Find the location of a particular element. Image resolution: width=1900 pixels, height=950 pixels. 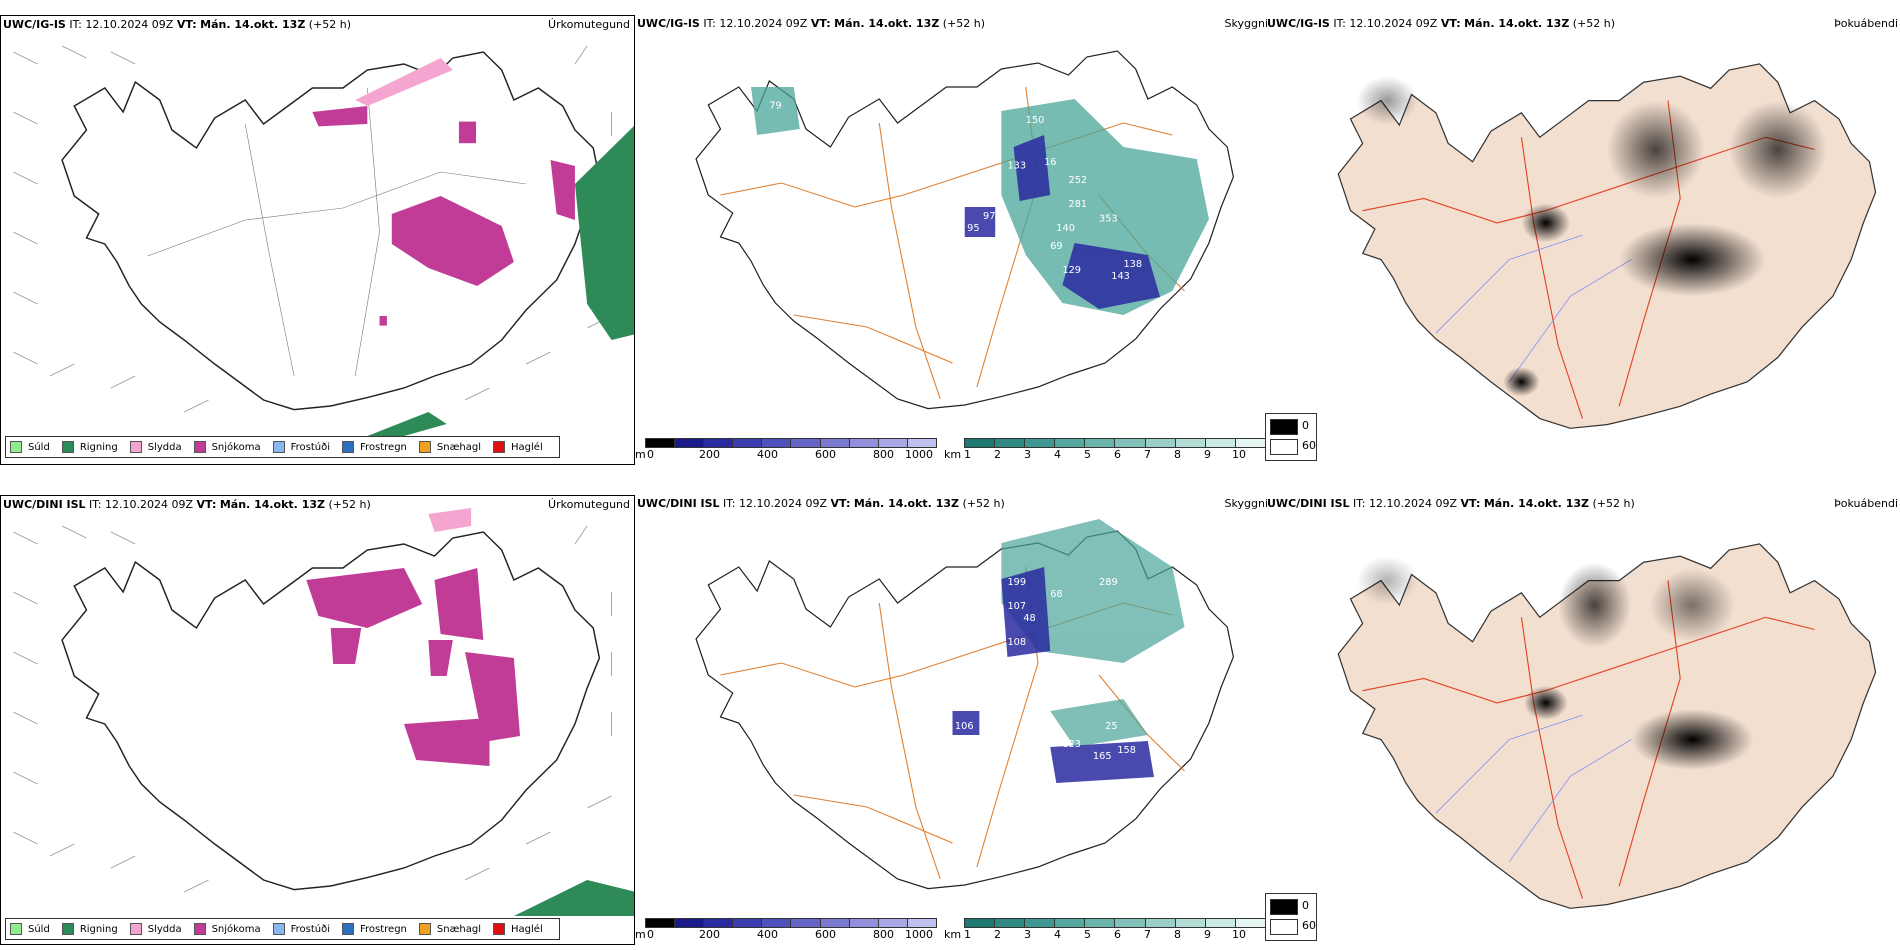

fog-map-top is located at coordinates (1607, 246).